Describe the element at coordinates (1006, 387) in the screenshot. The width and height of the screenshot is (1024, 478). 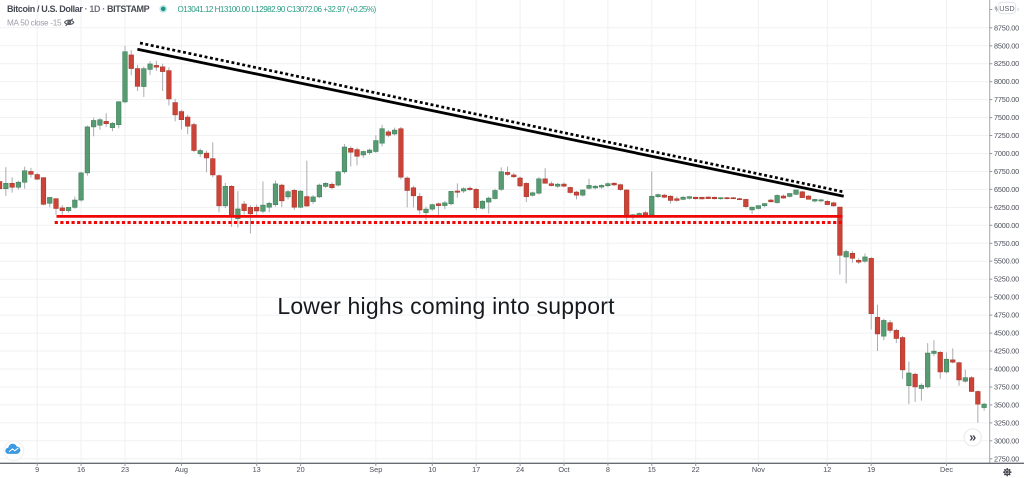
I see `svg-text: 3750.00` at that location.